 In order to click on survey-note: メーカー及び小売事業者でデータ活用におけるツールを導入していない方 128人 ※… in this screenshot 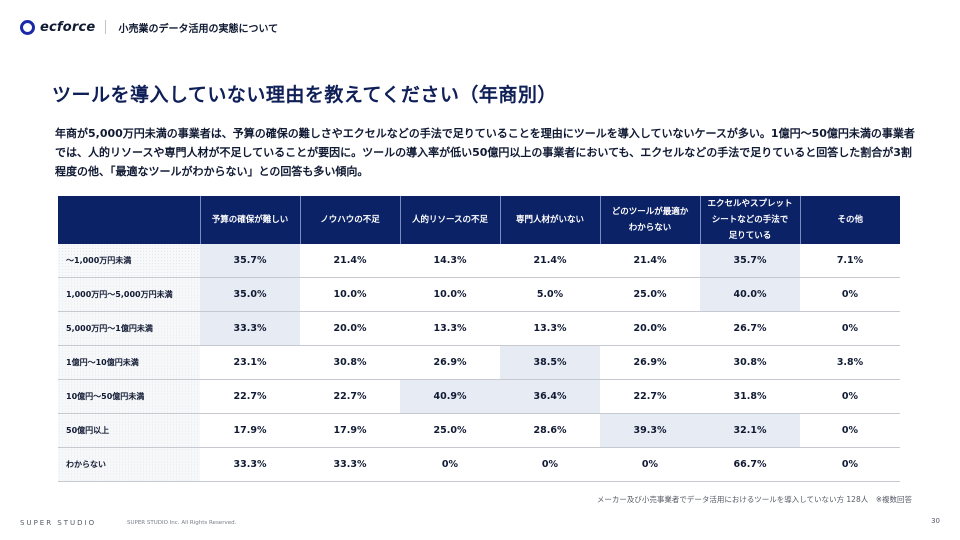, I will do `click(754, 499)`.